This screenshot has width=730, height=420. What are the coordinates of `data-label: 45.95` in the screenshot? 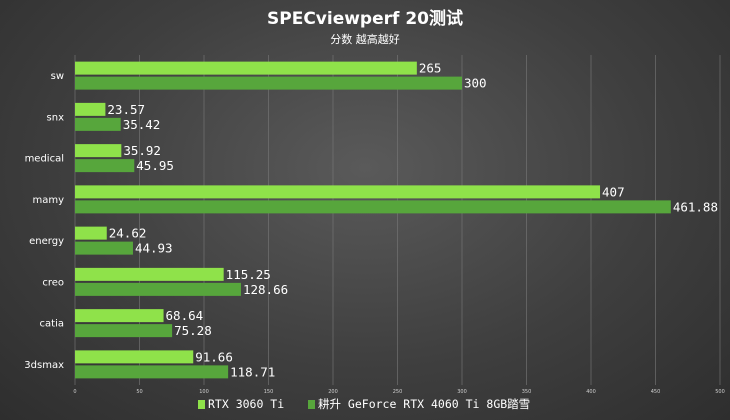 It's located at (155, 165).